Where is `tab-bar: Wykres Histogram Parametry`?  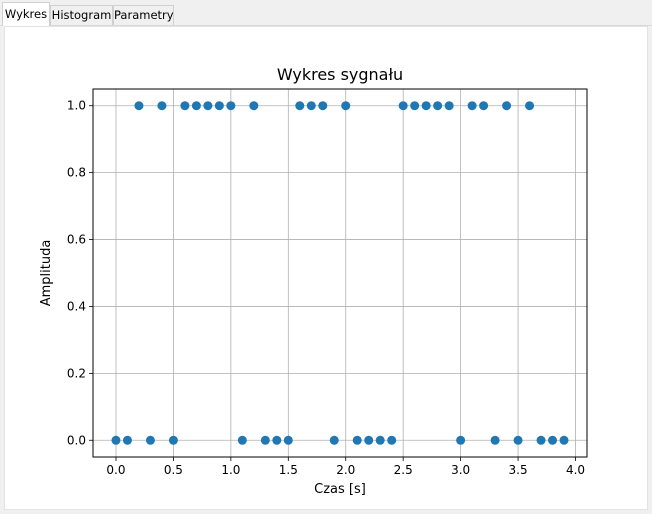 tab-bar: Wykres Histogram Parametry is located at coordinates (326, 13).